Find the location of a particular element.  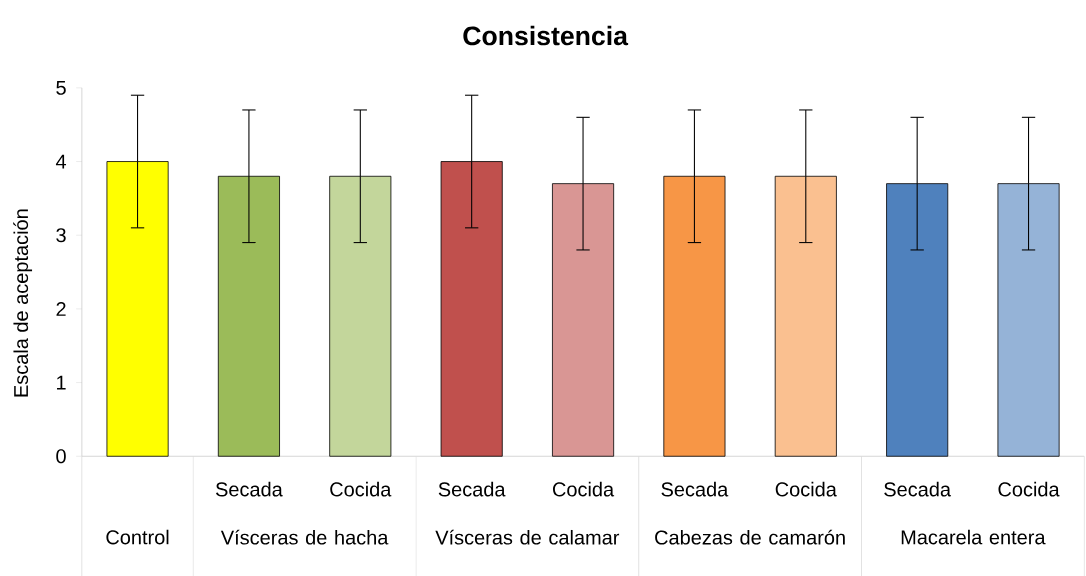

text: Cabezas de camarón is located at coordinates (750, 537).